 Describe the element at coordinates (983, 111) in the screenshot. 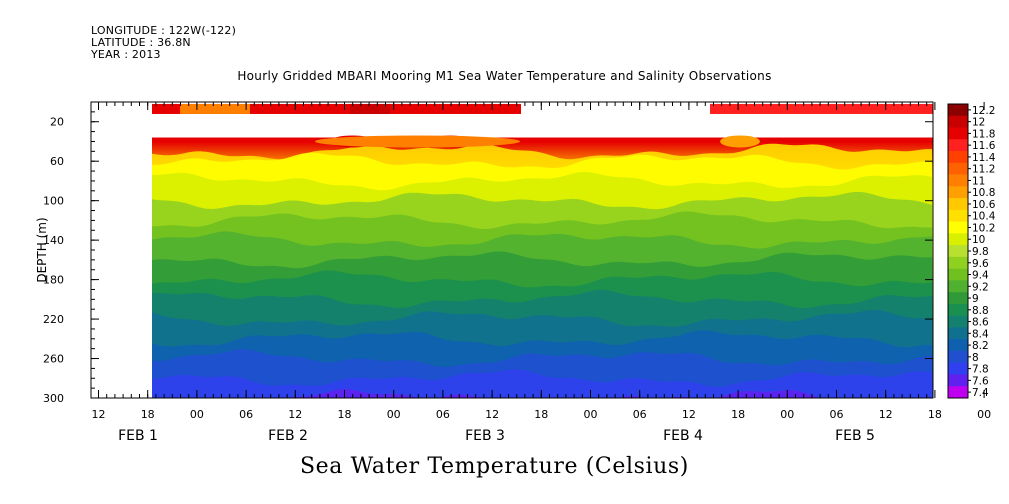

I see `colorbar-label: 12.2` at that location.